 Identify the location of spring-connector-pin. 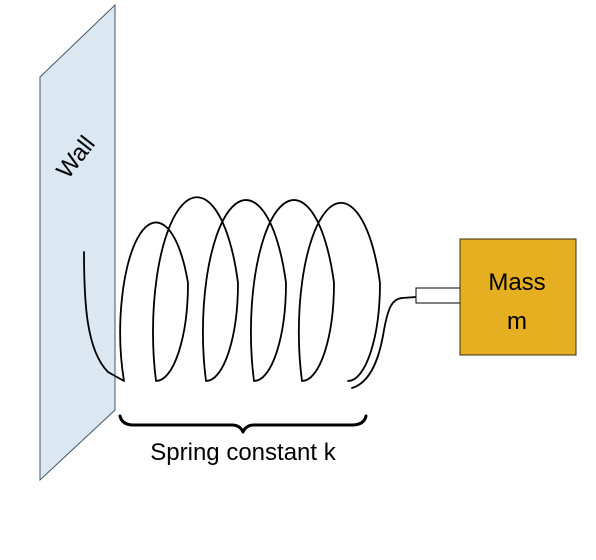
(438, 295).